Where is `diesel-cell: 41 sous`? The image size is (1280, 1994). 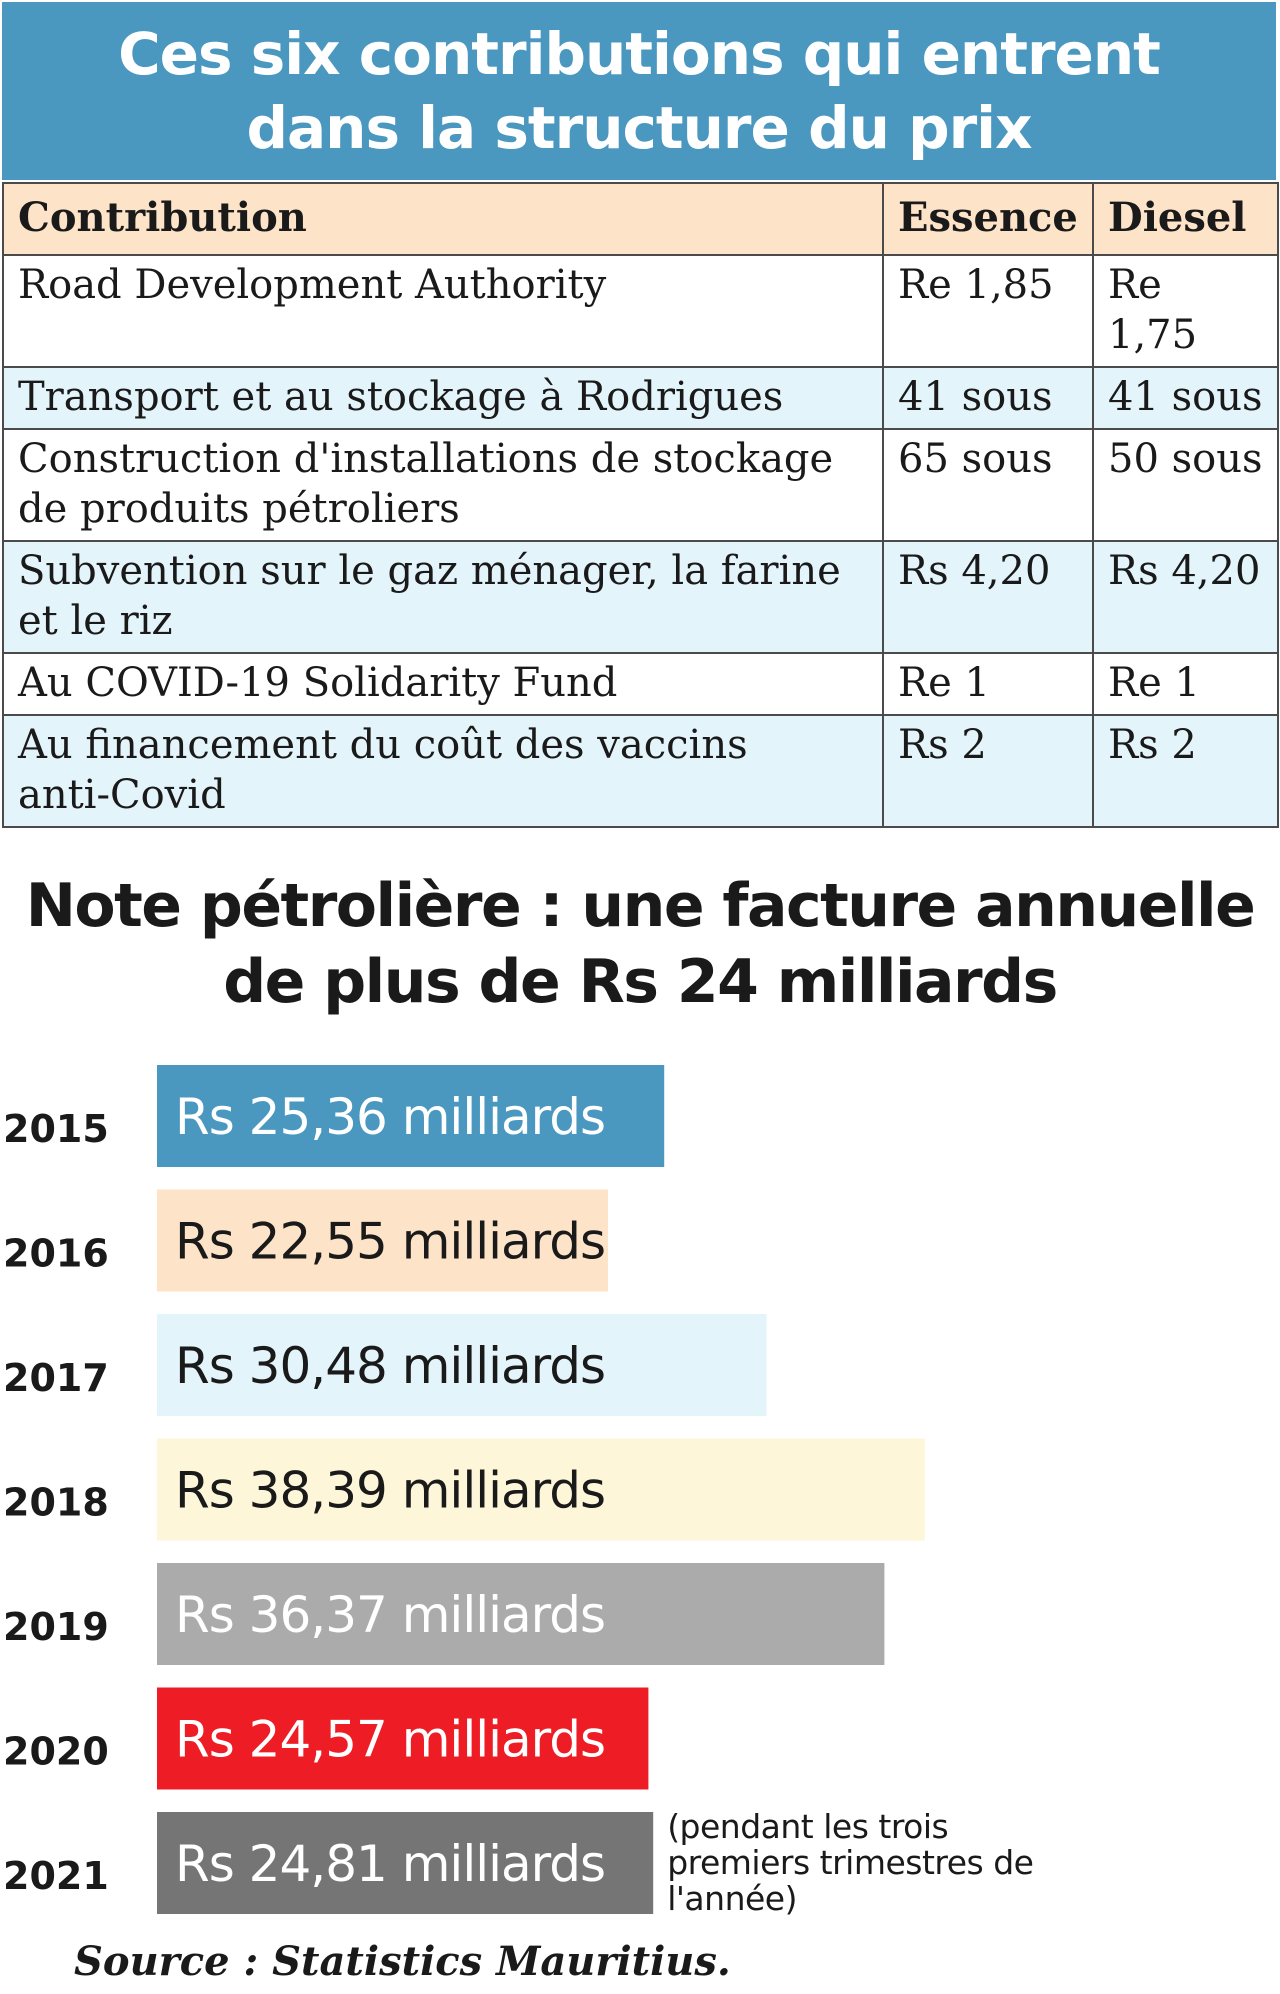 diesel-cell: 41 sous is located at coordinates (1185, 398).